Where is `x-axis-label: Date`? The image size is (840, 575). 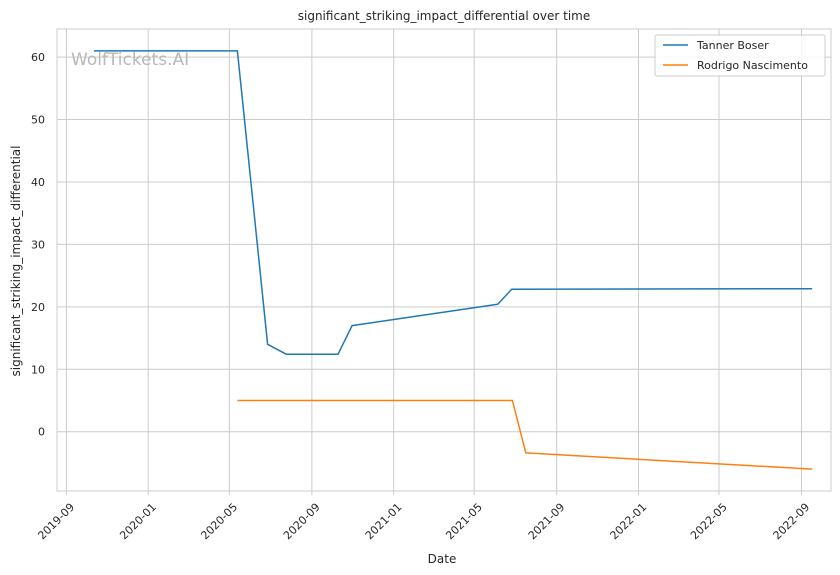 x-axis-label: Date is located at coordinates (442, 559).